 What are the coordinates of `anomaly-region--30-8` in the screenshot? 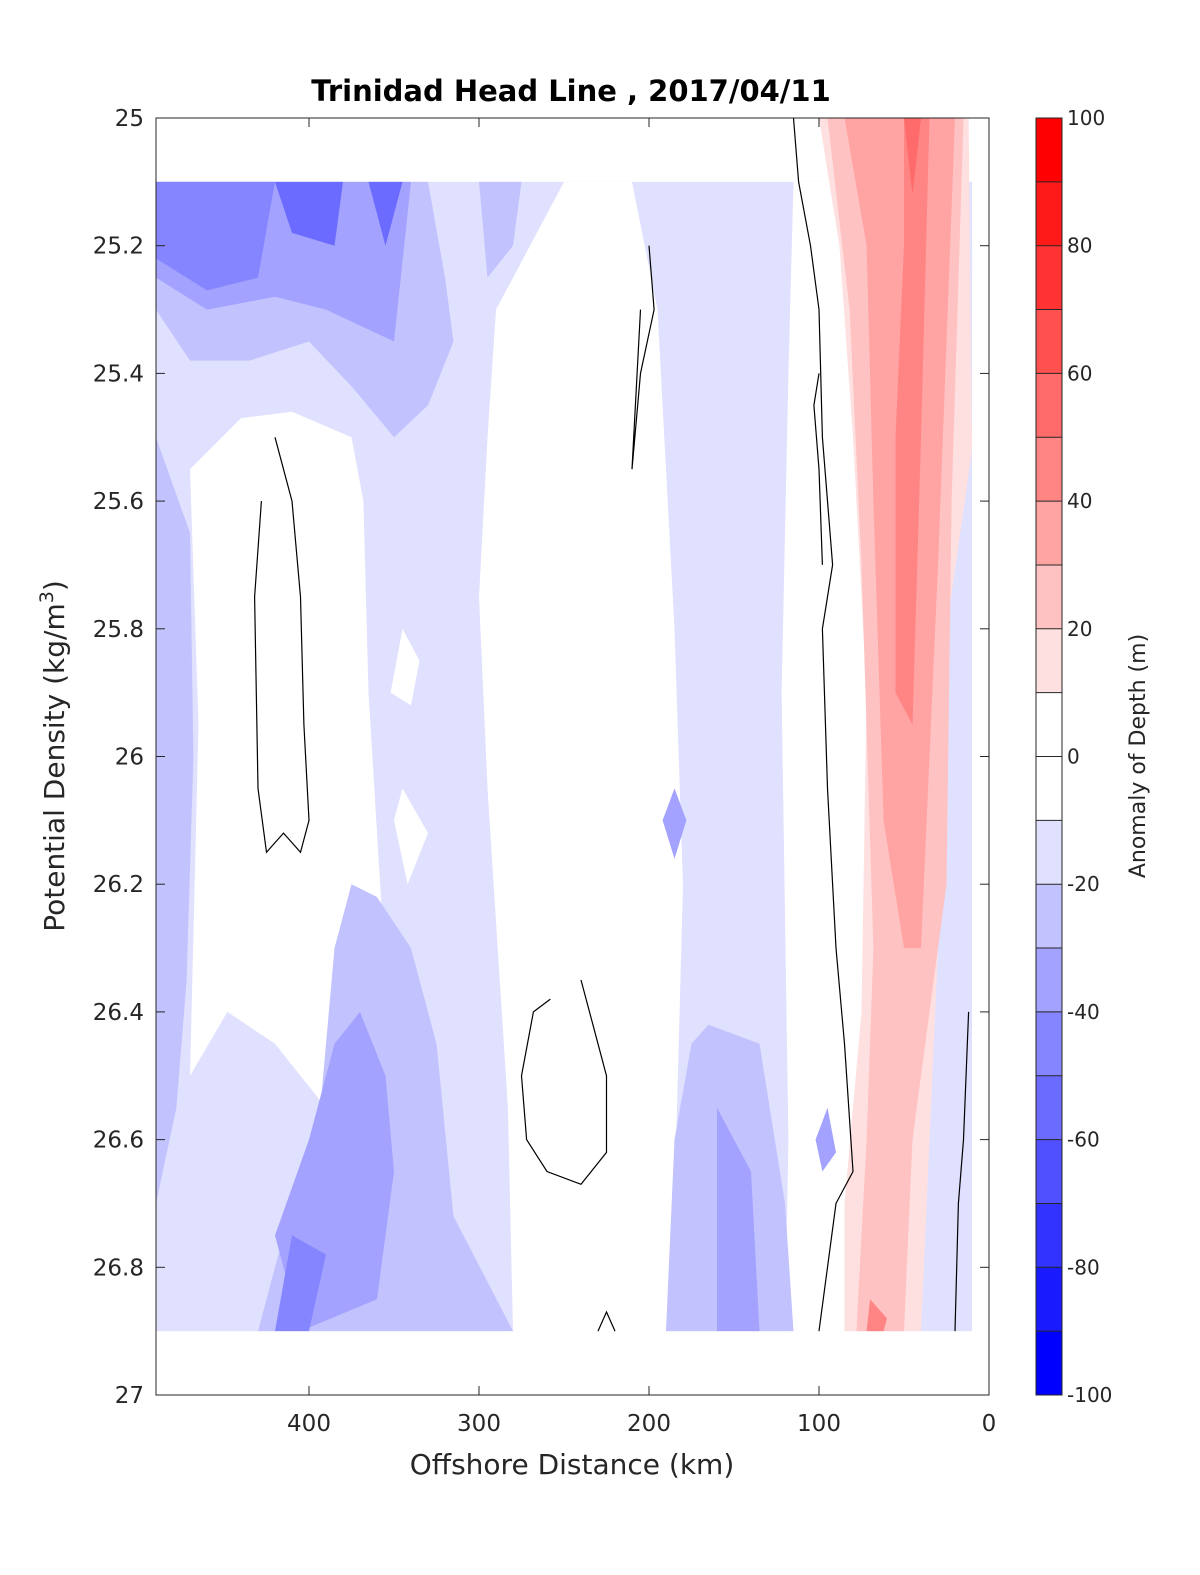 It's located at (175, 820).